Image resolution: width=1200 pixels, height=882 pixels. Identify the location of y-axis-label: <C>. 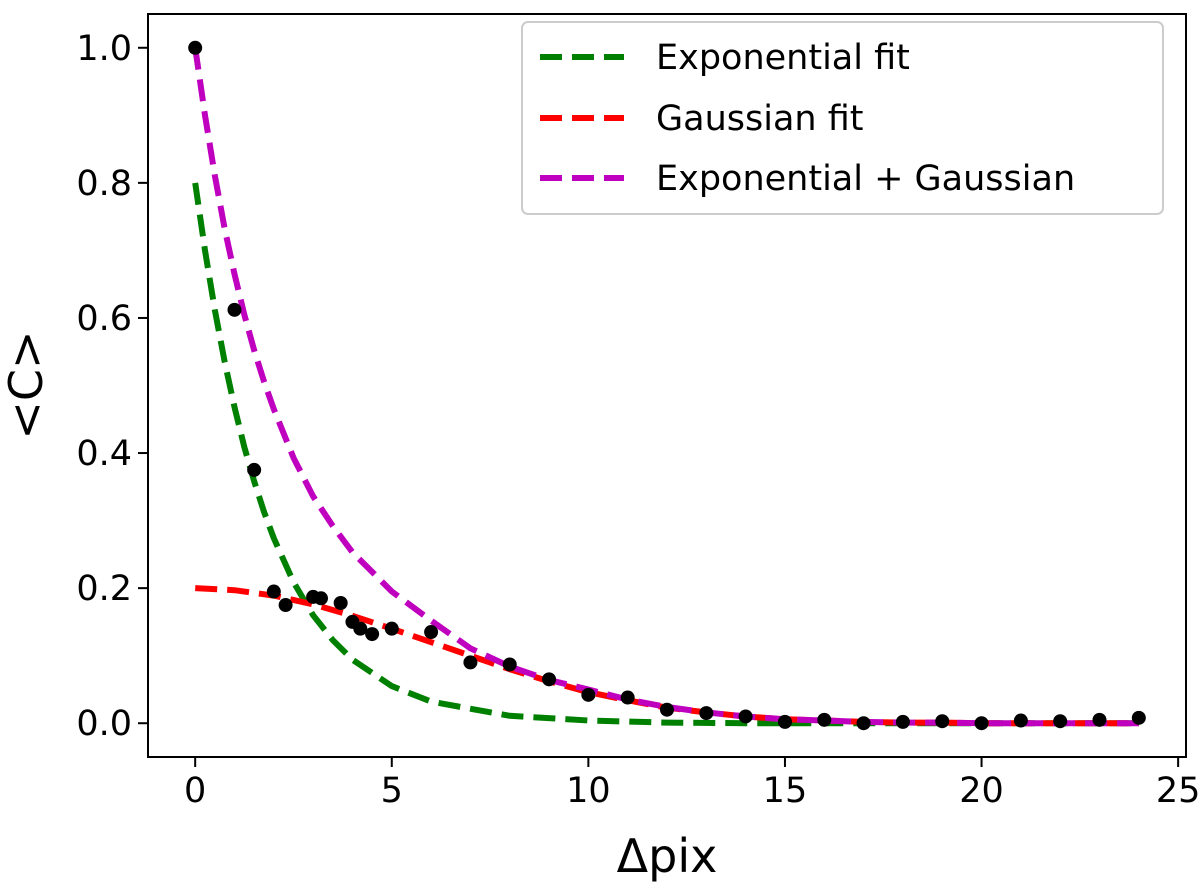
(26, 384).